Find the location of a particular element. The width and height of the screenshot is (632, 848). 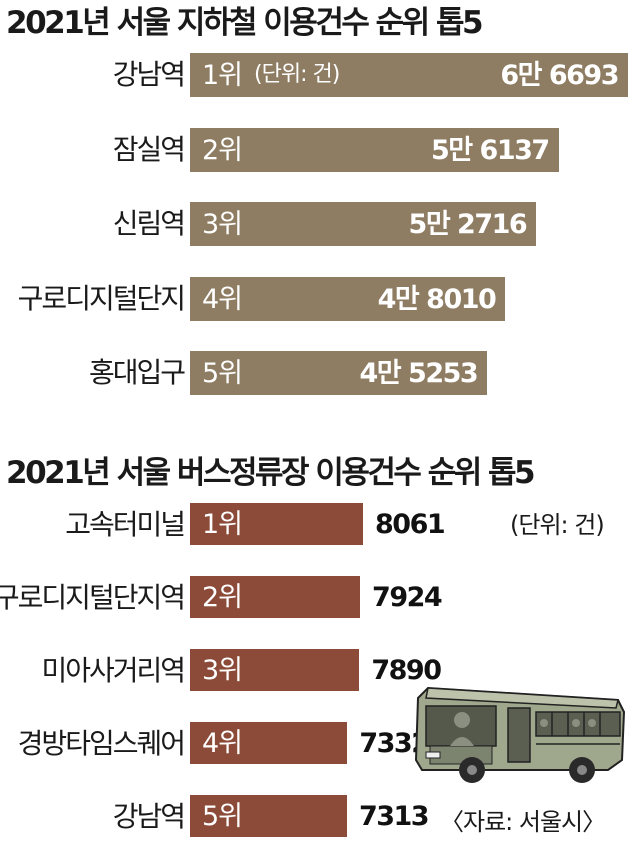

value-label: 4만 8010 is located at coordinates (437, 299).